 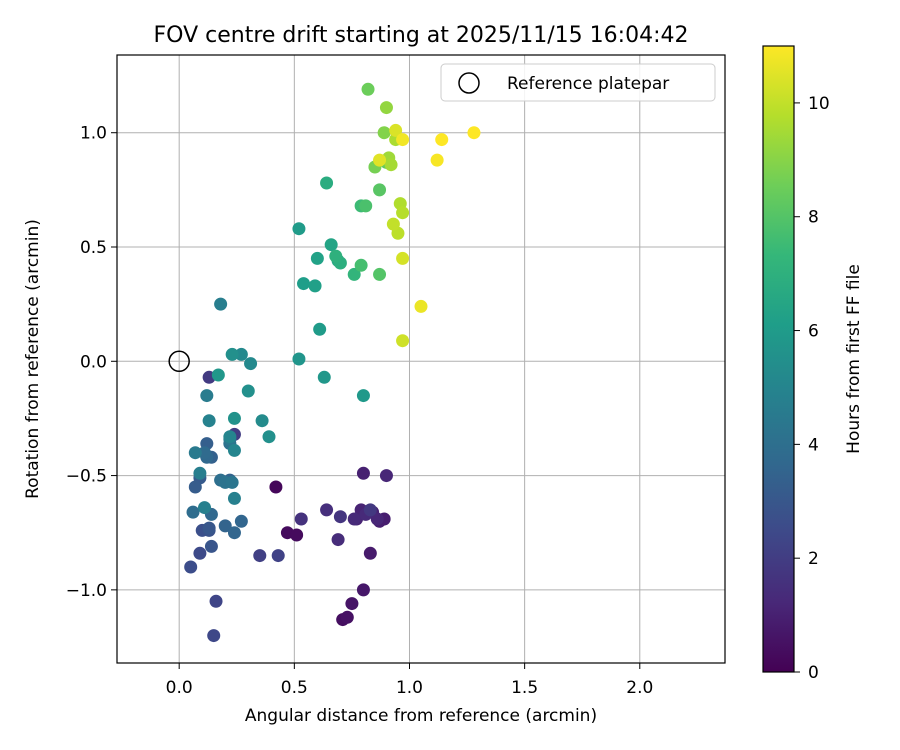 What do you see at coordinates (524, 688) in the screenshot?
I see `x-tick-label: 1.5` at bounding box center [524, 688].